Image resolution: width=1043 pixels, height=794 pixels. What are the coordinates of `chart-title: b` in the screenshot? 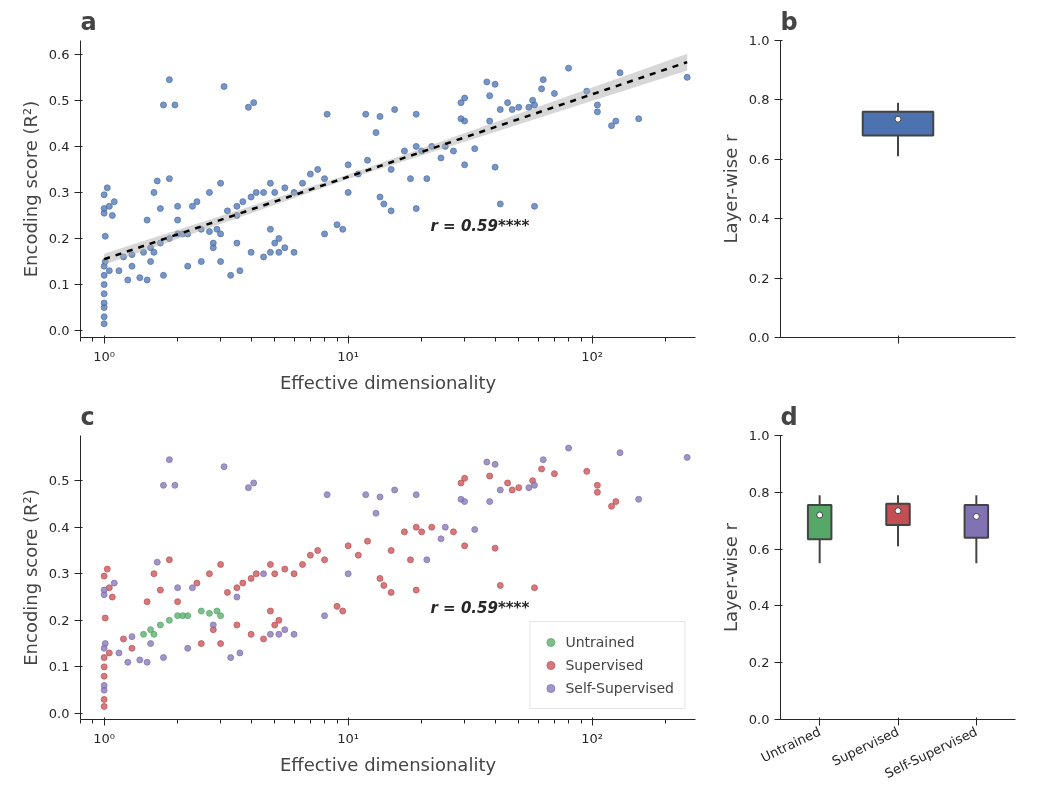 It's located at (789, 21).